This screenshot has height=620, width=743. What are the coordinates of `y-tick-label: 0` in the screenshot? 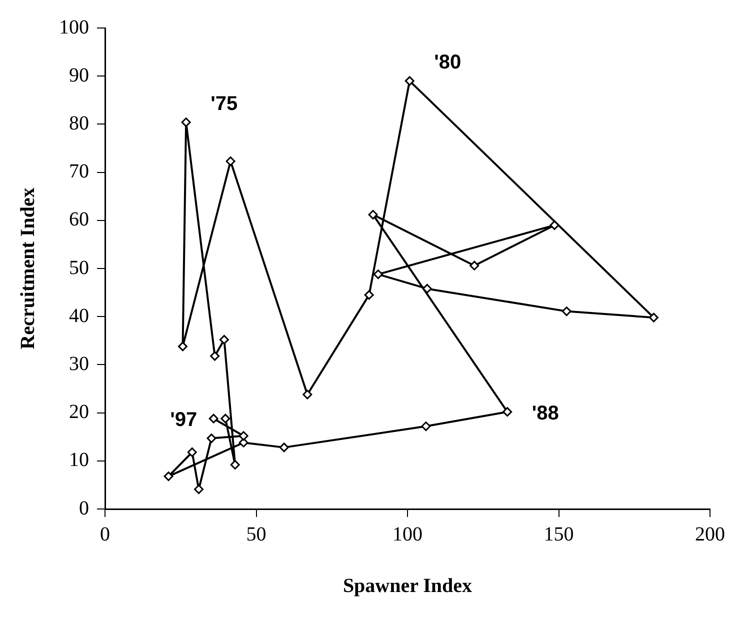 It's located at (84, 508).